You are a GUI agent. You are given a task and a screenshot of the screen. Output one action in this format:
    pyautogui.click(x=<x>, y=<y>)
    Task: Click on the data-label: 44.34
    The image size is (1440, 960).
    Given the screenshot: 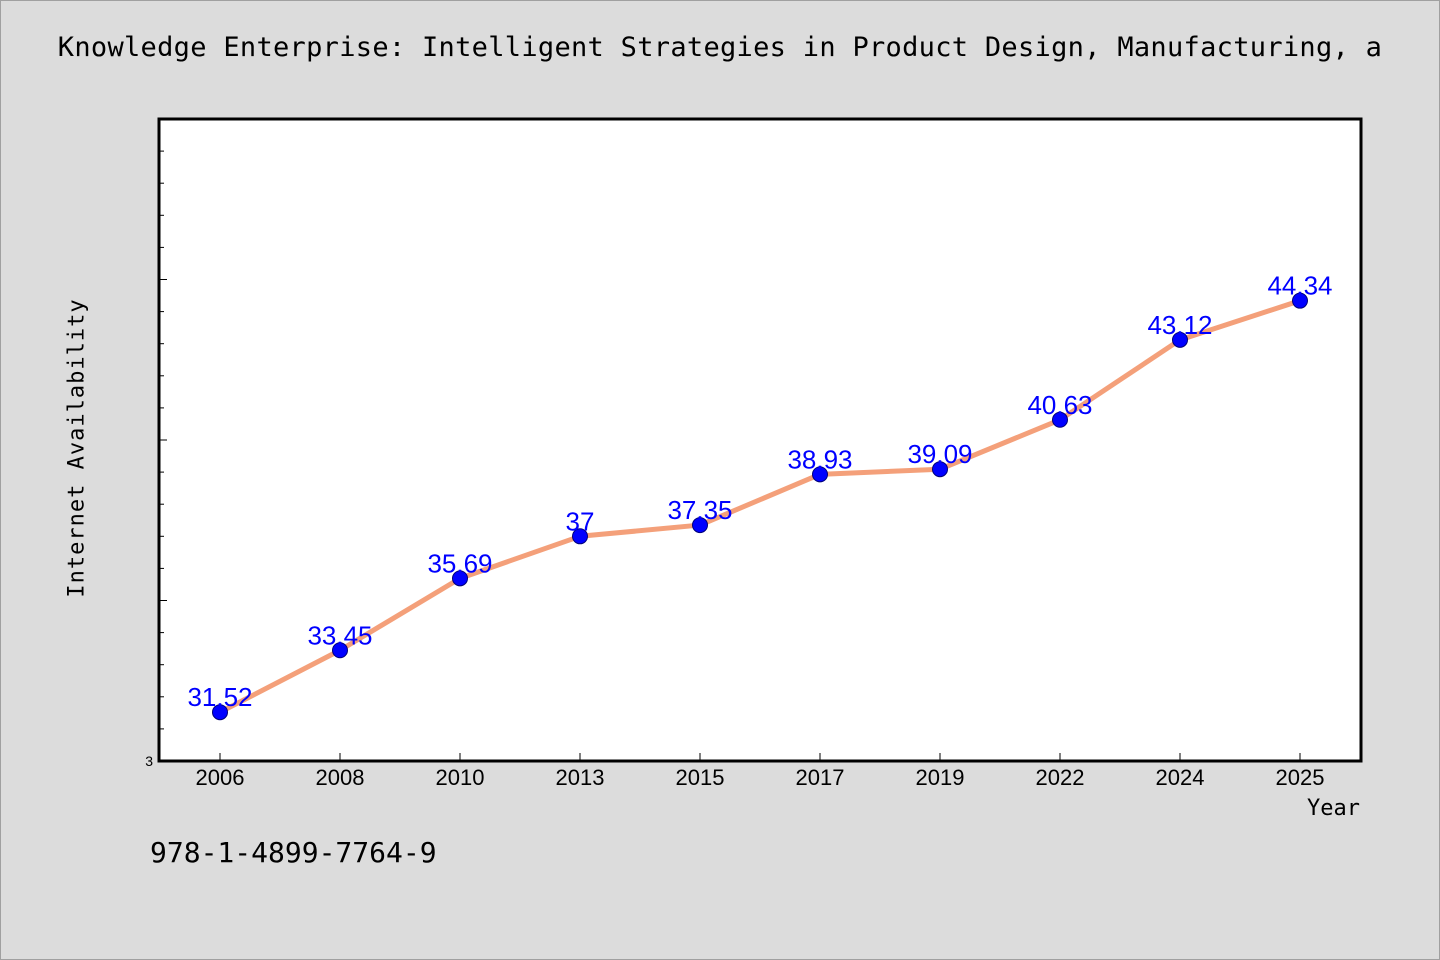 What is the action you would take?
    pyautogui.click(x=1299, y=286)
    